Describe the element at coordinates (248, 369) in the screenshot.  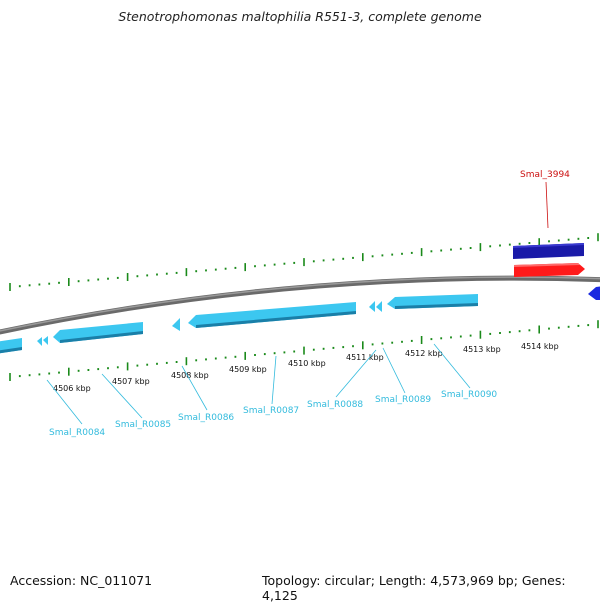
I see `scale-label: 4509 kbp` at that location.